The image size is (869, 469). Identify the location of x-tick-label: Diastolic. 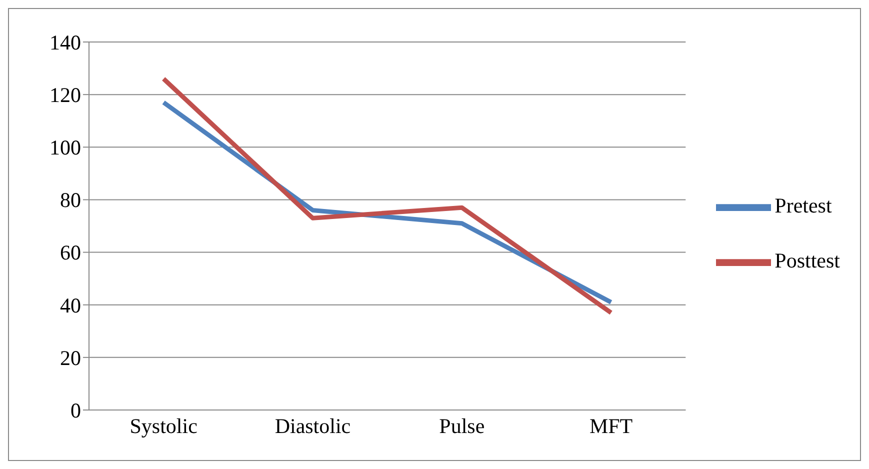
(312, 426).